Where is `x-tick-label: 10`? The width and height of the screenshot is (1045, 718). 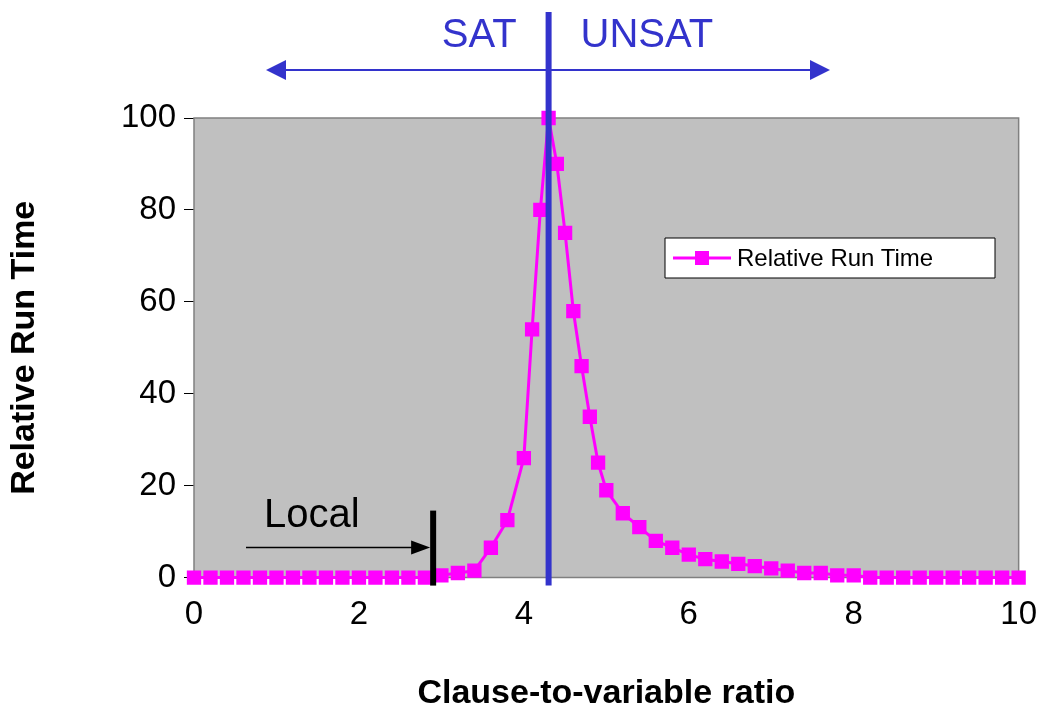
x-tick-label: 10 is located at coordinates (1019, 613).